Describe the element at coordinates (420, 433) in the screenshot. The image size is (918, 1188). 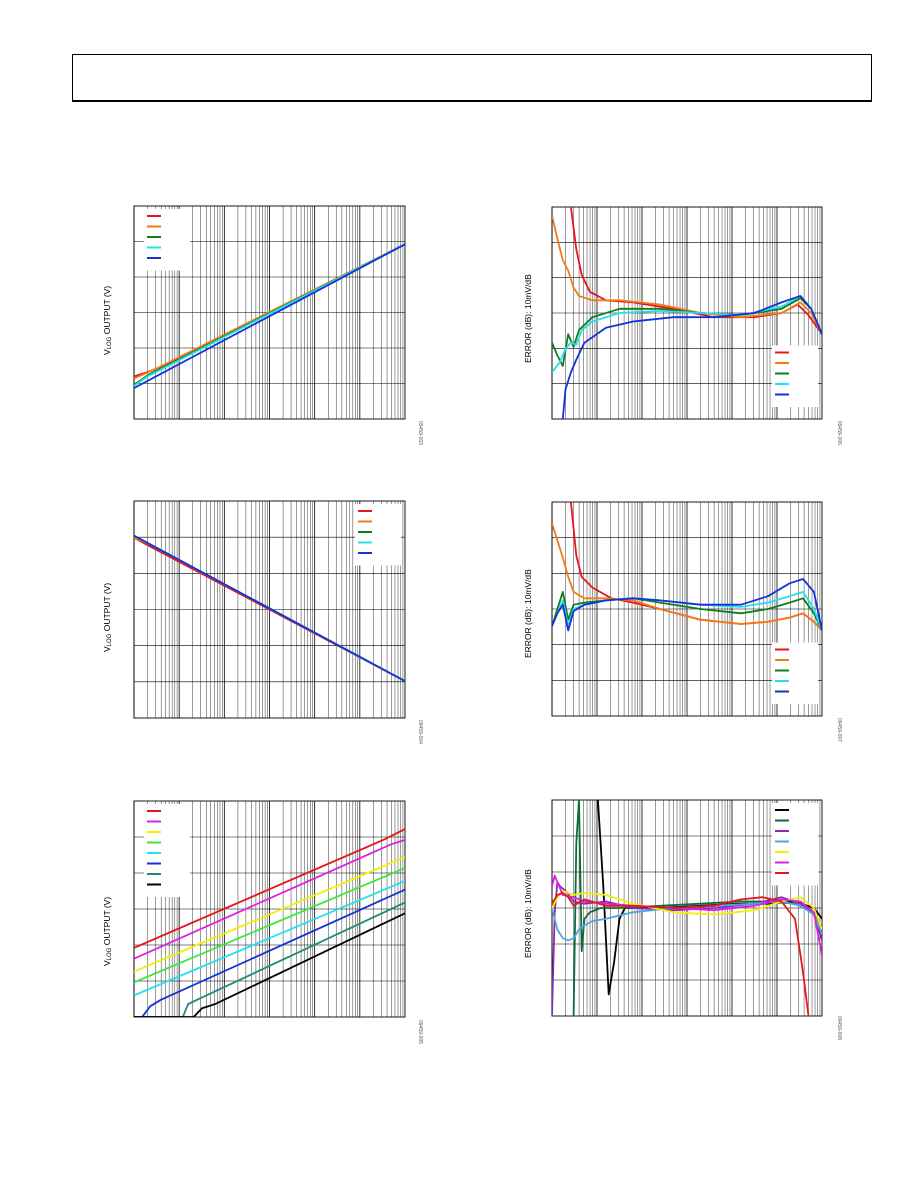
I see `figure-id: 09459-003` at that location.